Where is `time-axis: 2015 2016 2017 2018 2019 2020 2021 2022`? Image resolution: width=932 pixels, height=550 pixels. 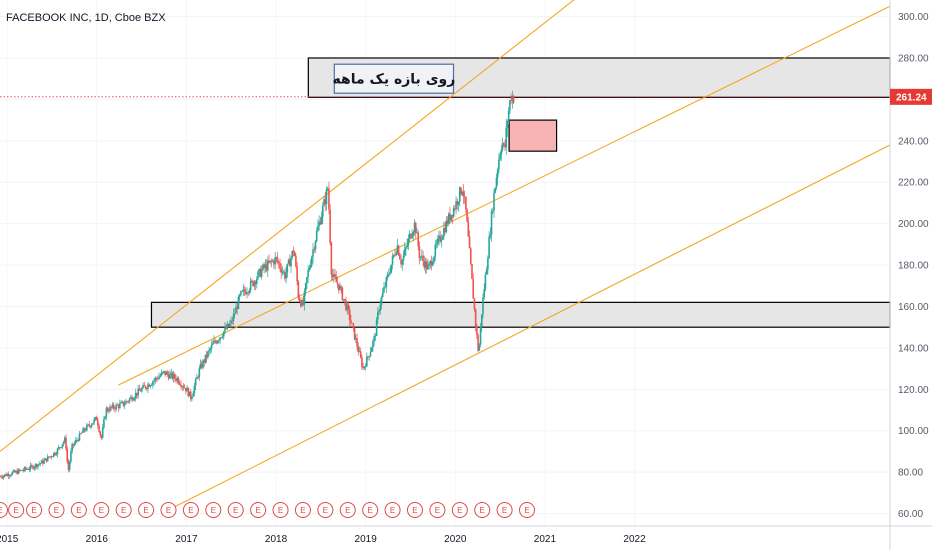 time-axis: 2015 2016 2017 2018 2019 2020 2021 2022 is located at coordinates (466, 535).